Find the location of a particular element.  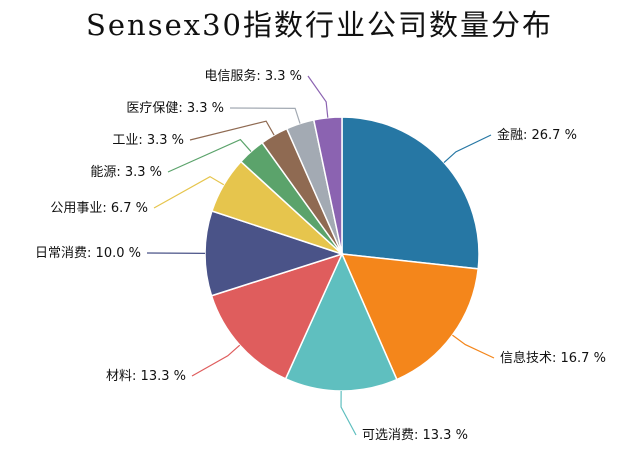

slice-label-8: 工业: 3.3 % is located at coordinates (148, 140).